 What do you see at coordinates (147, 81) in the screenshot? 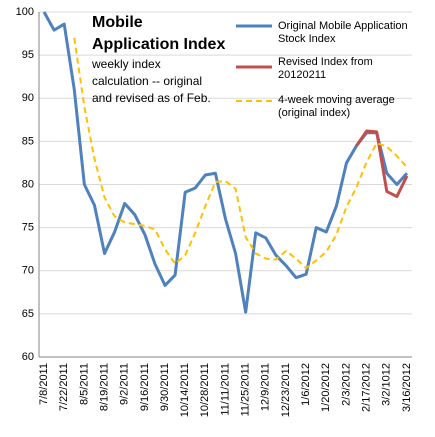
I see `subtitle-line: calculation -- original` at bounding box center [147, 81].